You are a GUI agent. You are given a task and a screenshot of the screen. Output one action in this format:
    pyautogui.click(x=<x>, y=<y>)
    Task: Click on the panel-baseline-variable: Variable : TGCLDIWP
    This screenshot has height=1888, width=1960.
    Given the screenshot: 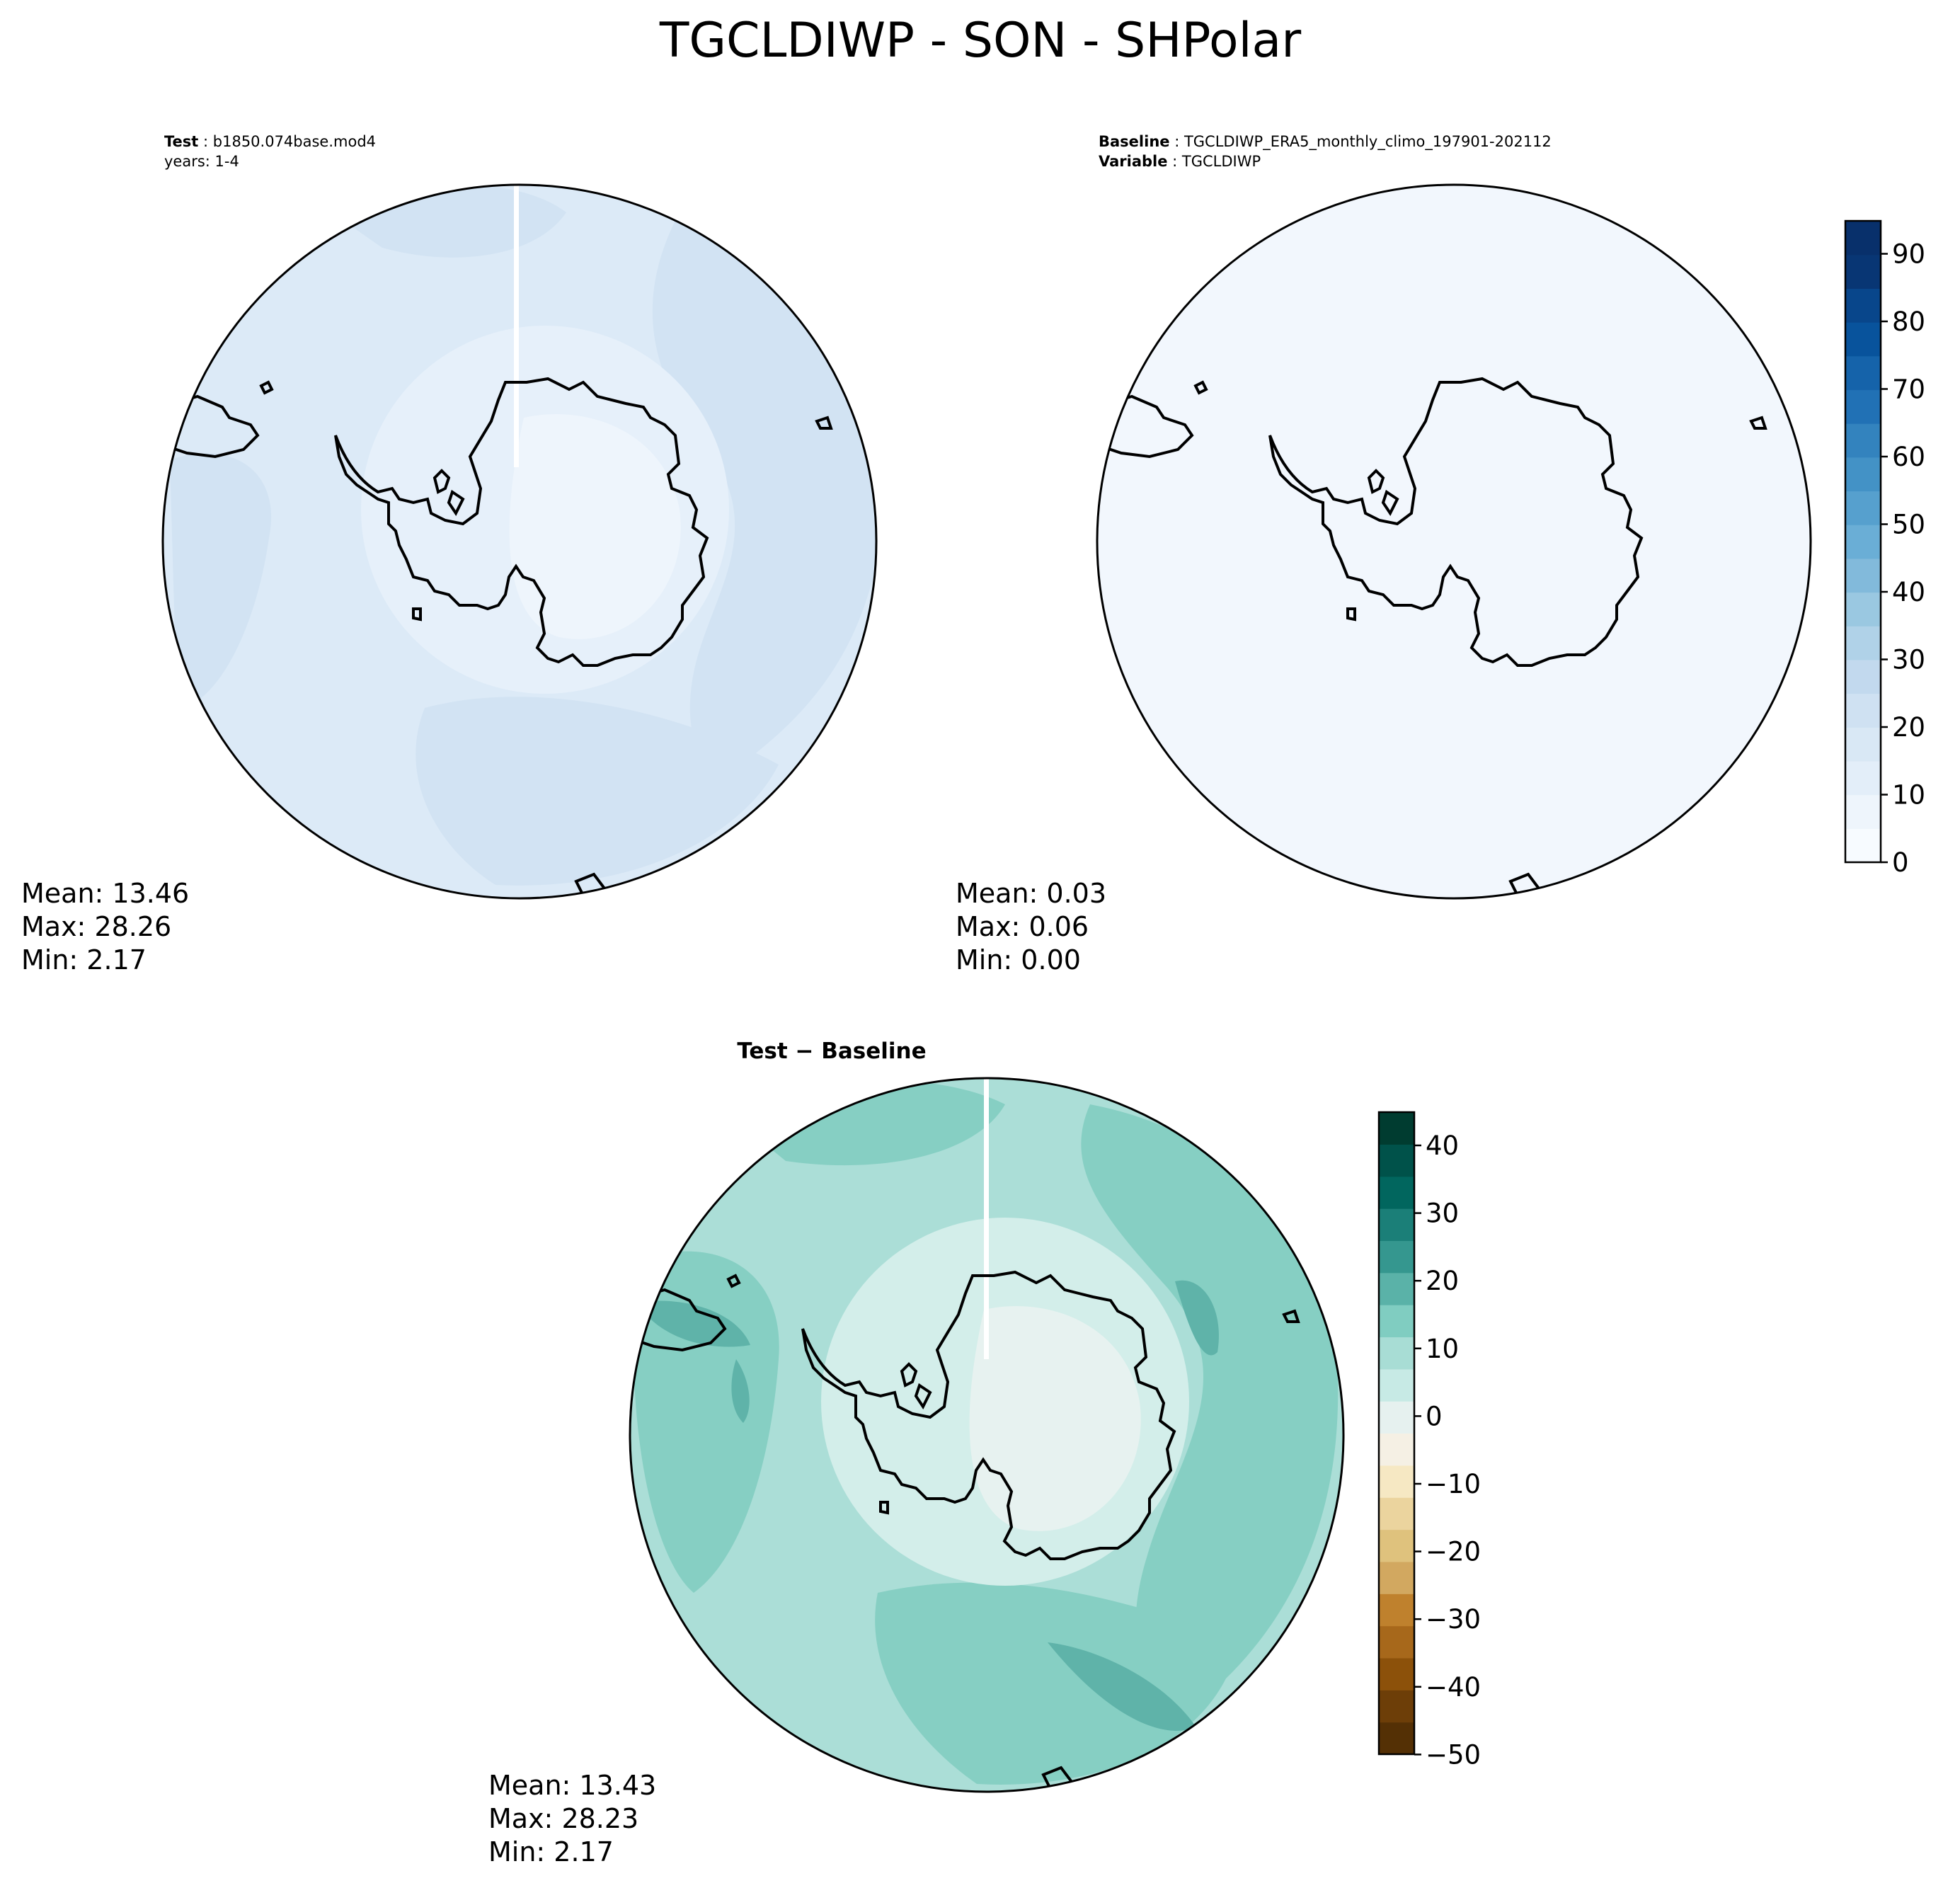 What is the action you would take?
    pyautogui.click(x=1180, y=162)
    